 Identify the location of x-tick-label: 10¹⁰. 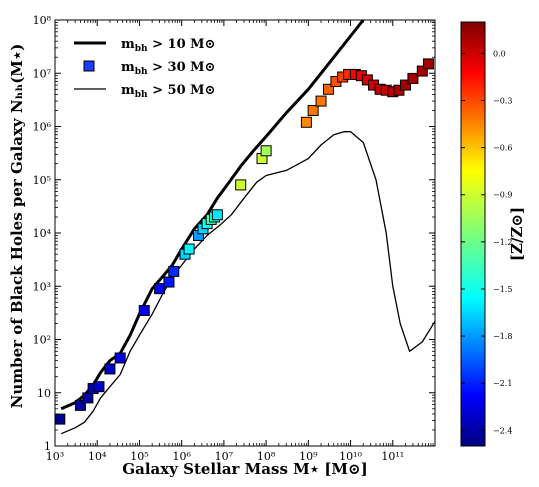
(350, 456).